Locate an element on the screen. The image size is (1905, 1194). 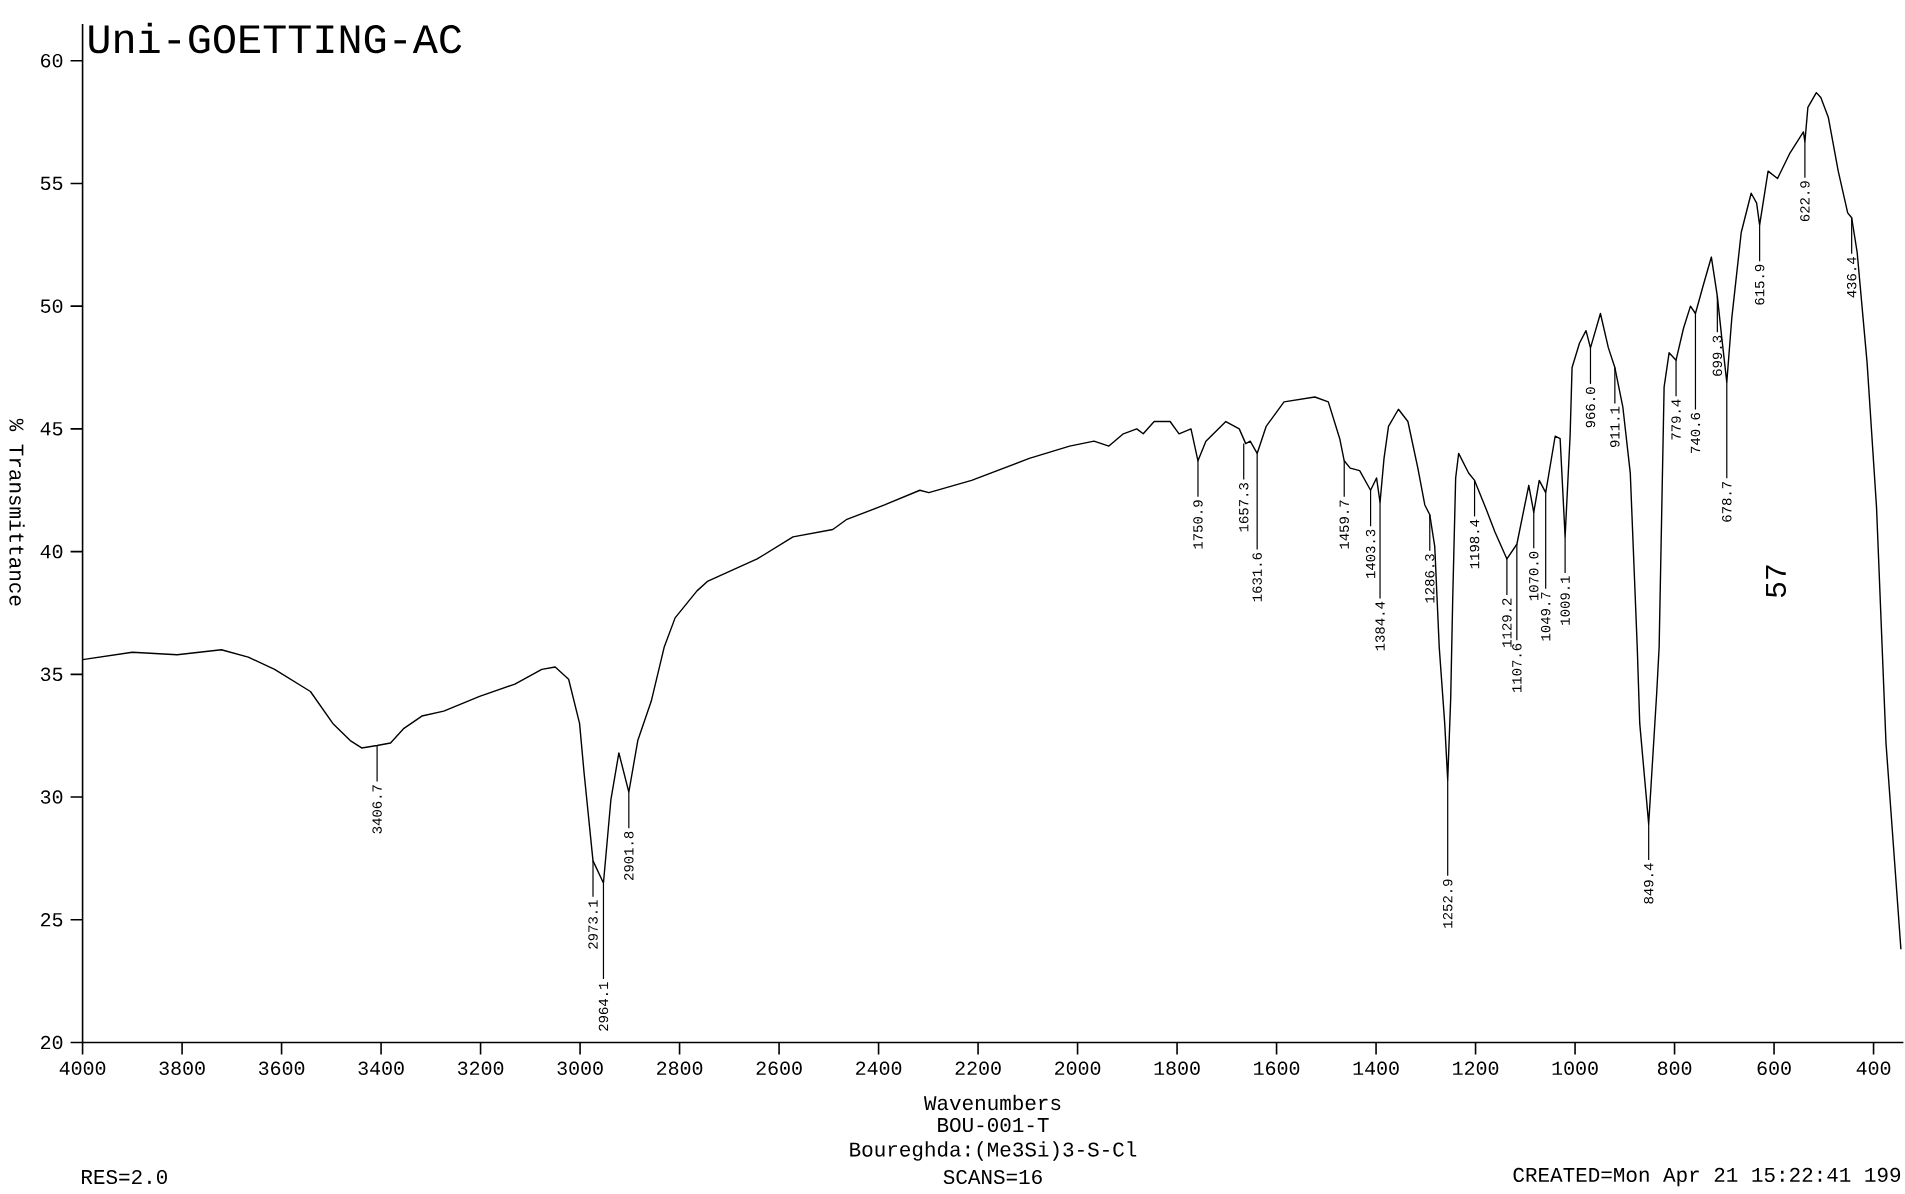
y-tick-label: 55 is located at coordinates (51, 183).